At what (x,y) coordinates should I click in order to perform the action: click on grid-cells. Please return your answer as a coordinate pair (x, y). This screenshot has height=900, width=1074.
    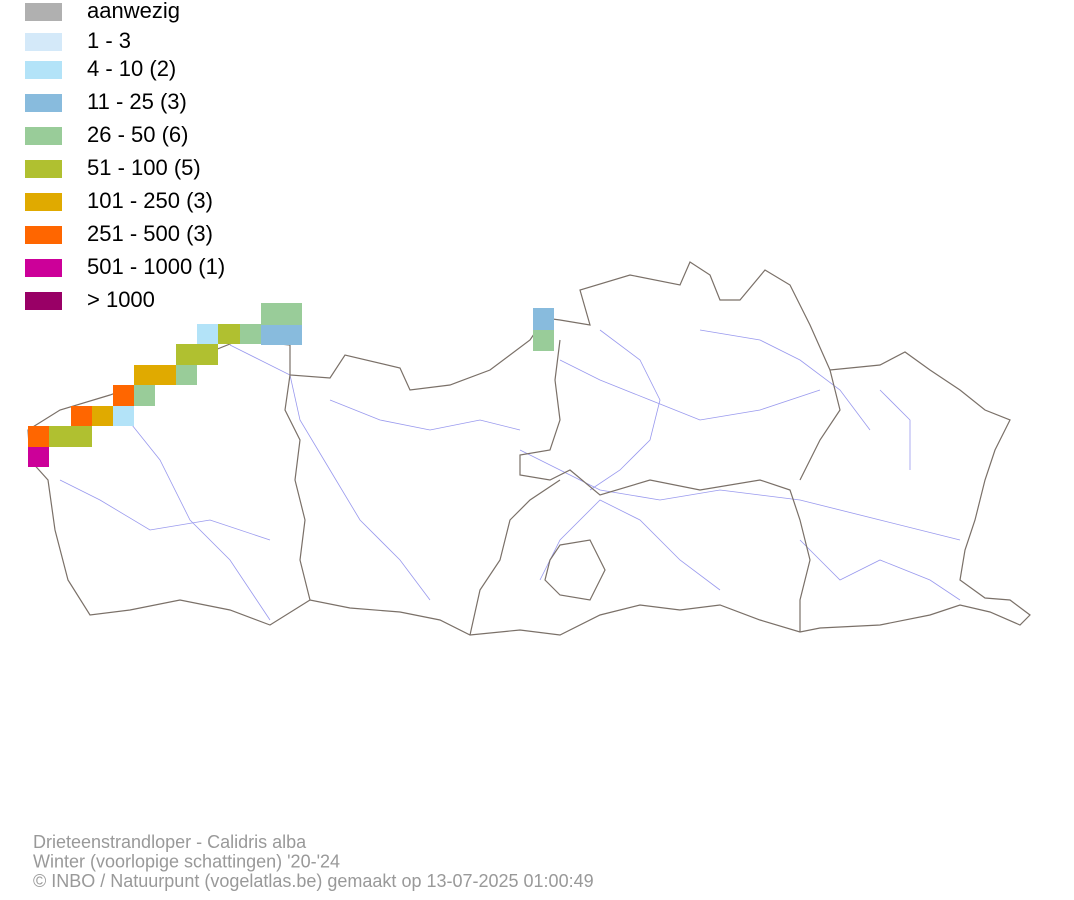
    Looking at the image, I should click on (291, 385).